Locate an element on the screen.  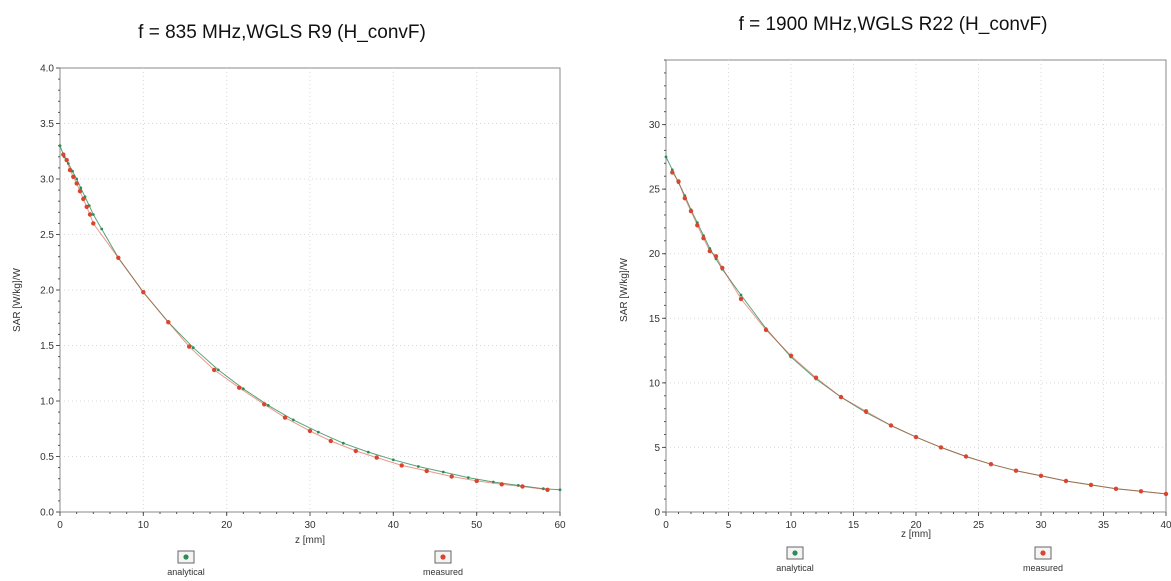
x-tick-label: 20 is located at coordinates (227, 525).